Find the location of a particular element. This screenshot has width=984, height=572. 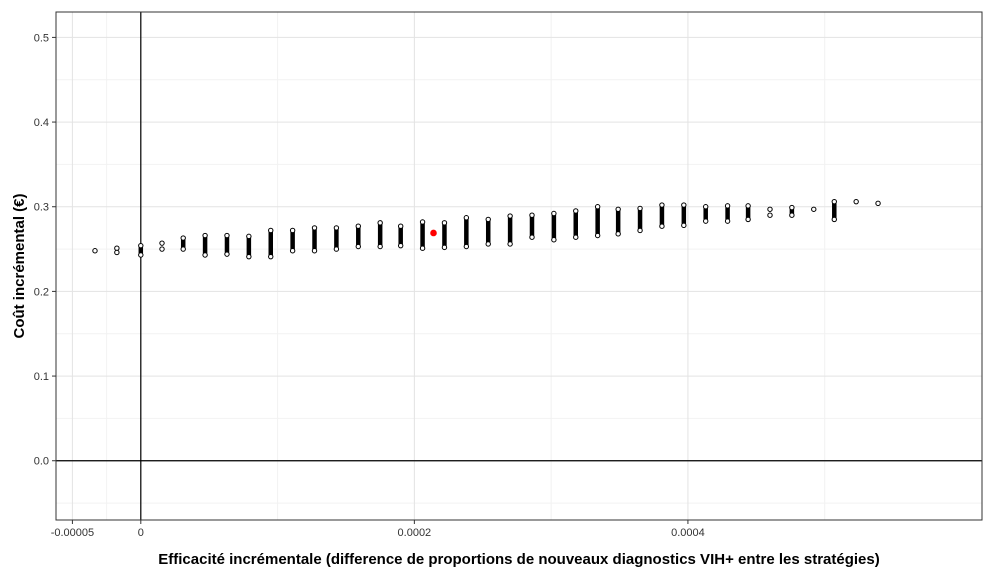

x-tick-label: 0.0004 is located at coordinates (688, 533).